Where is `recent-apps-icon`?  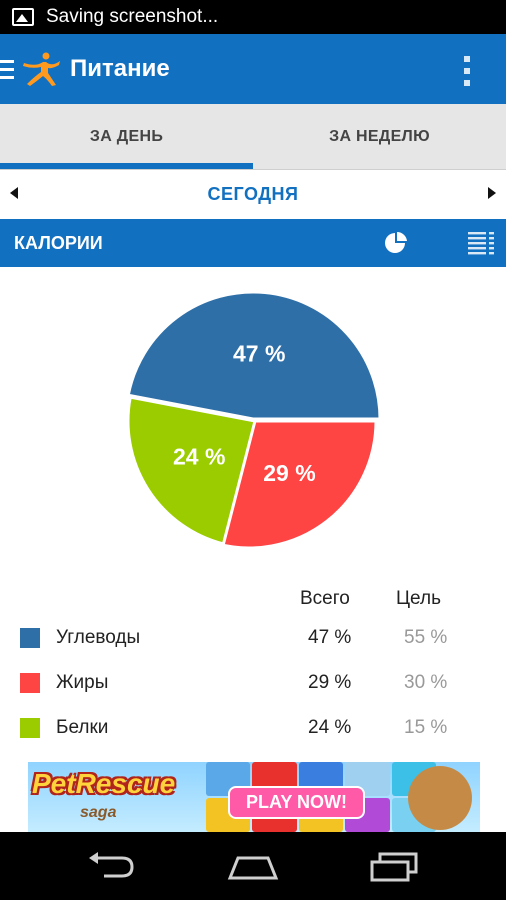
recent-apps-icon is located at coordinates (395, 867).